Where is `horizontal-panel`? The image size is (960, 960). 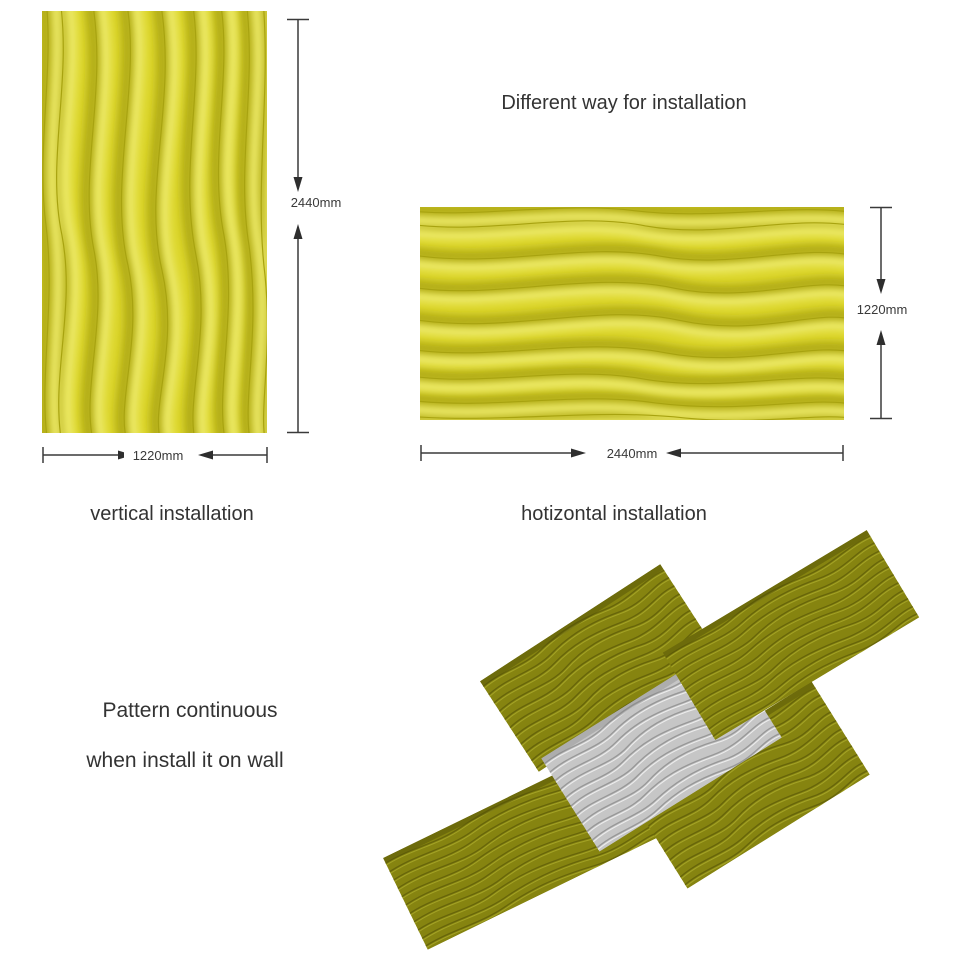 horizontal-panel is located at coordinates (632, 313).